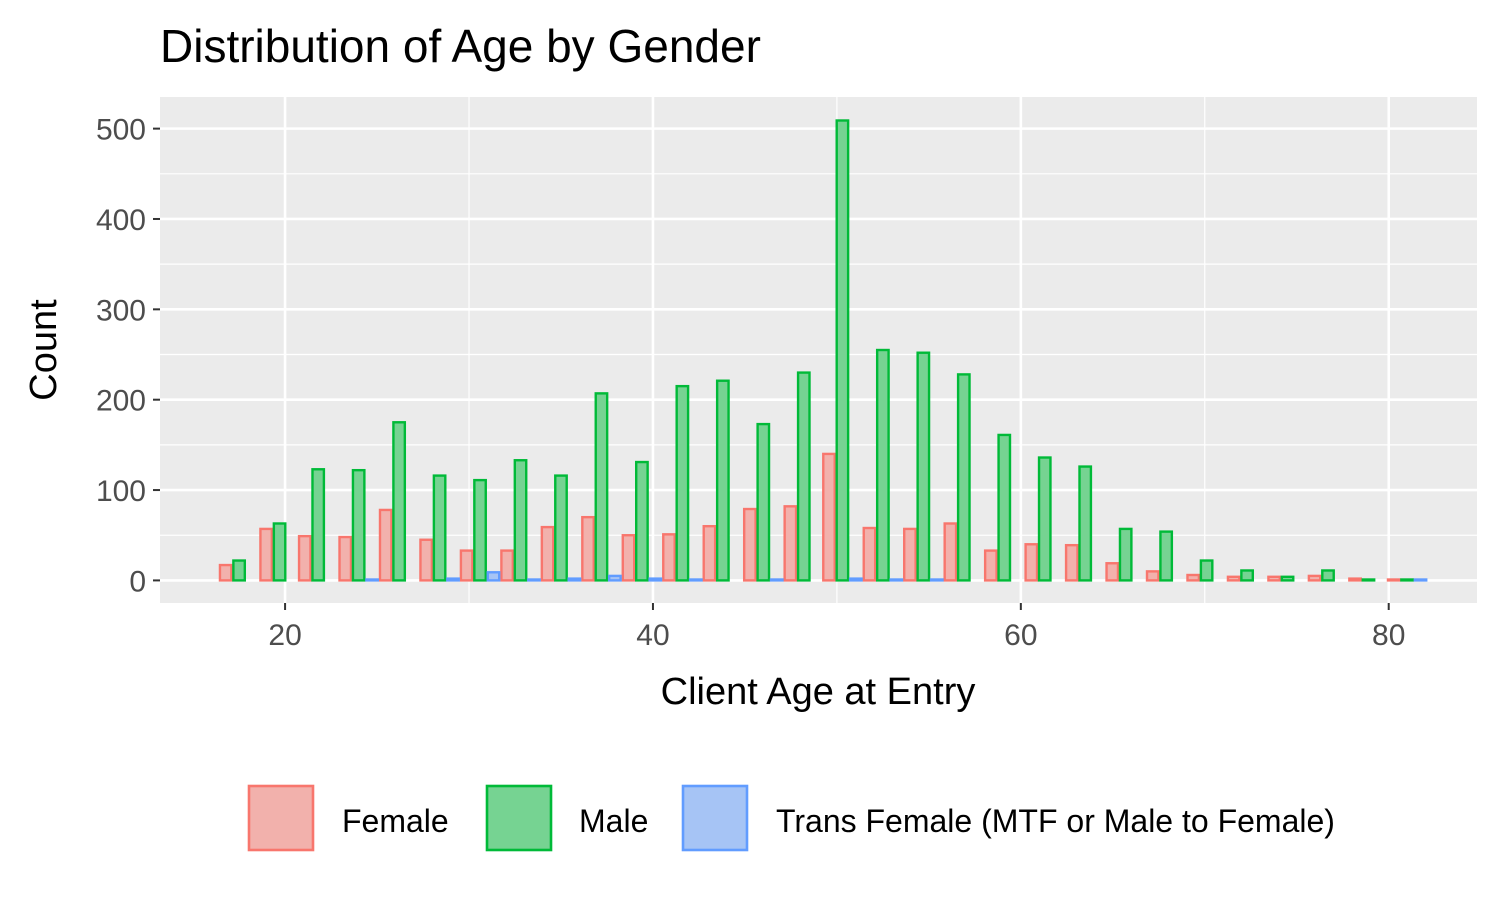  What do you see at coordinates (1388, 635) in the screenshot?
I see `x-tick-label: 80` at bounding box center [1388, 635].